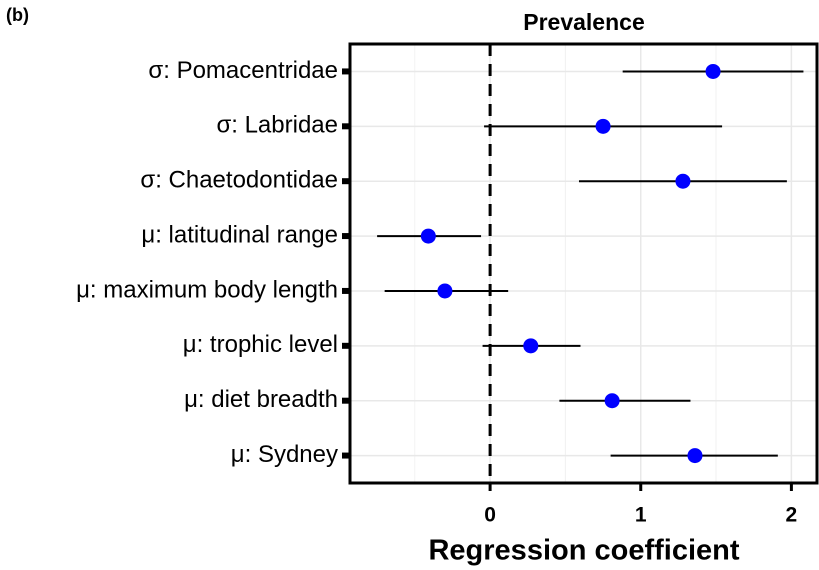  I want to click on y-tick-label: σ: Chaetodontidae, so click(239, 180).